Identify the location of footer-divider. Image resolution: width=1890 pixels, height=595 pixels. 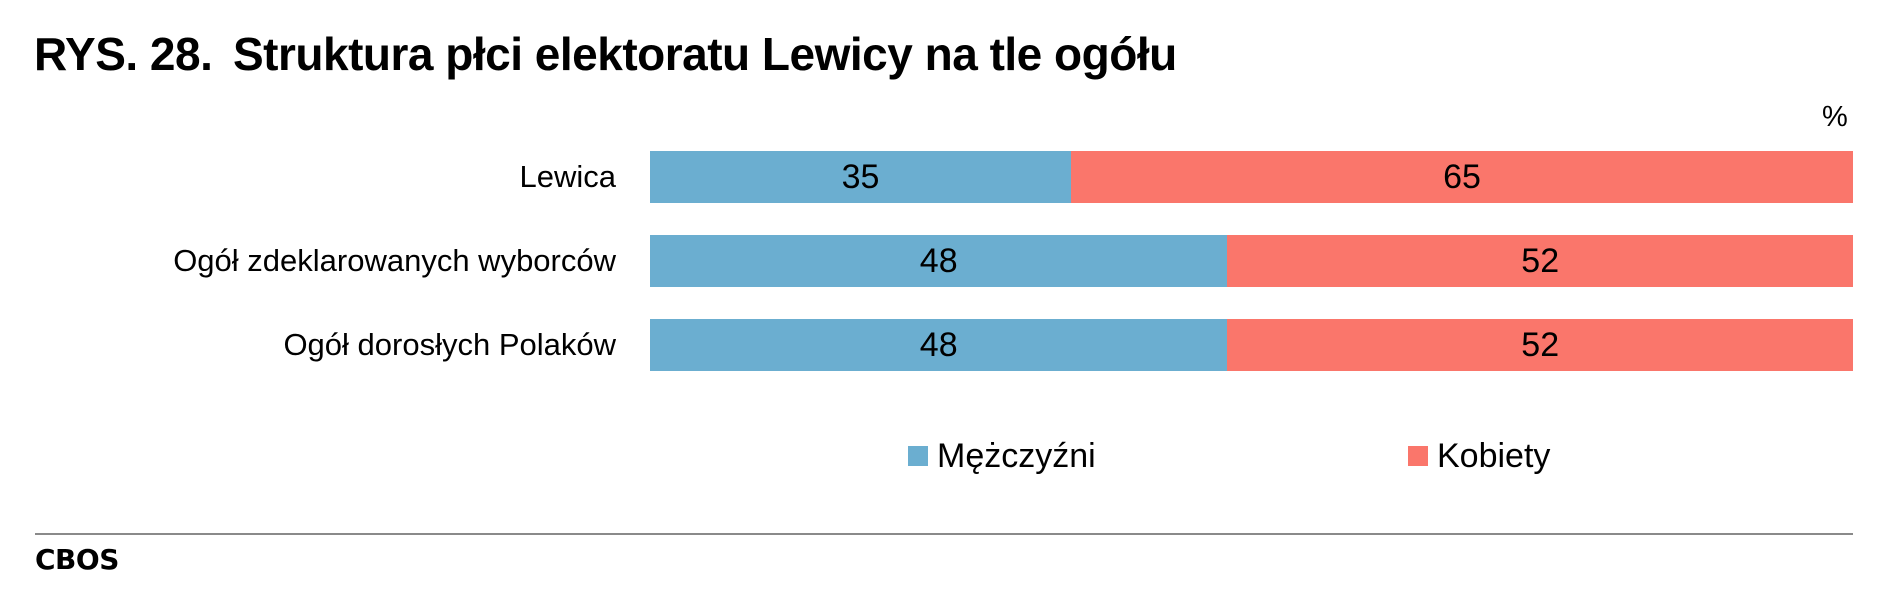
(944, 534).